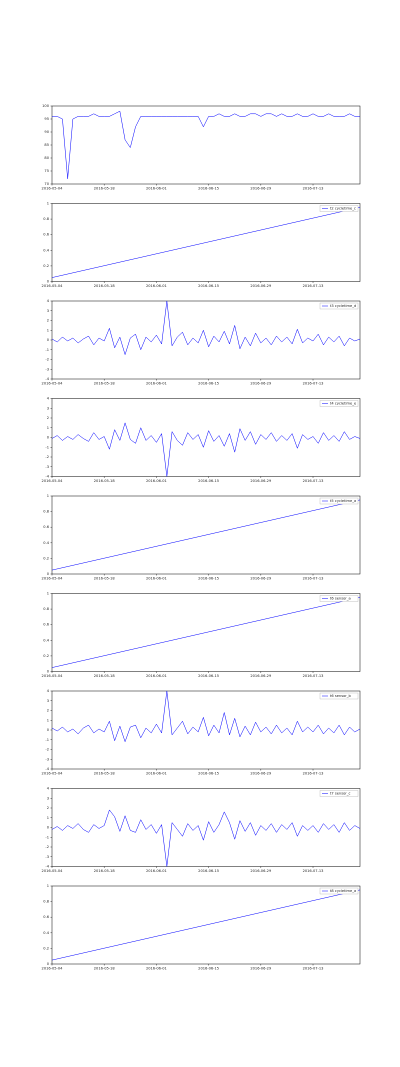 The width and height of the screenshot is (400, 1067). I want to click on y-tick-label: 75, so click(46, 171).